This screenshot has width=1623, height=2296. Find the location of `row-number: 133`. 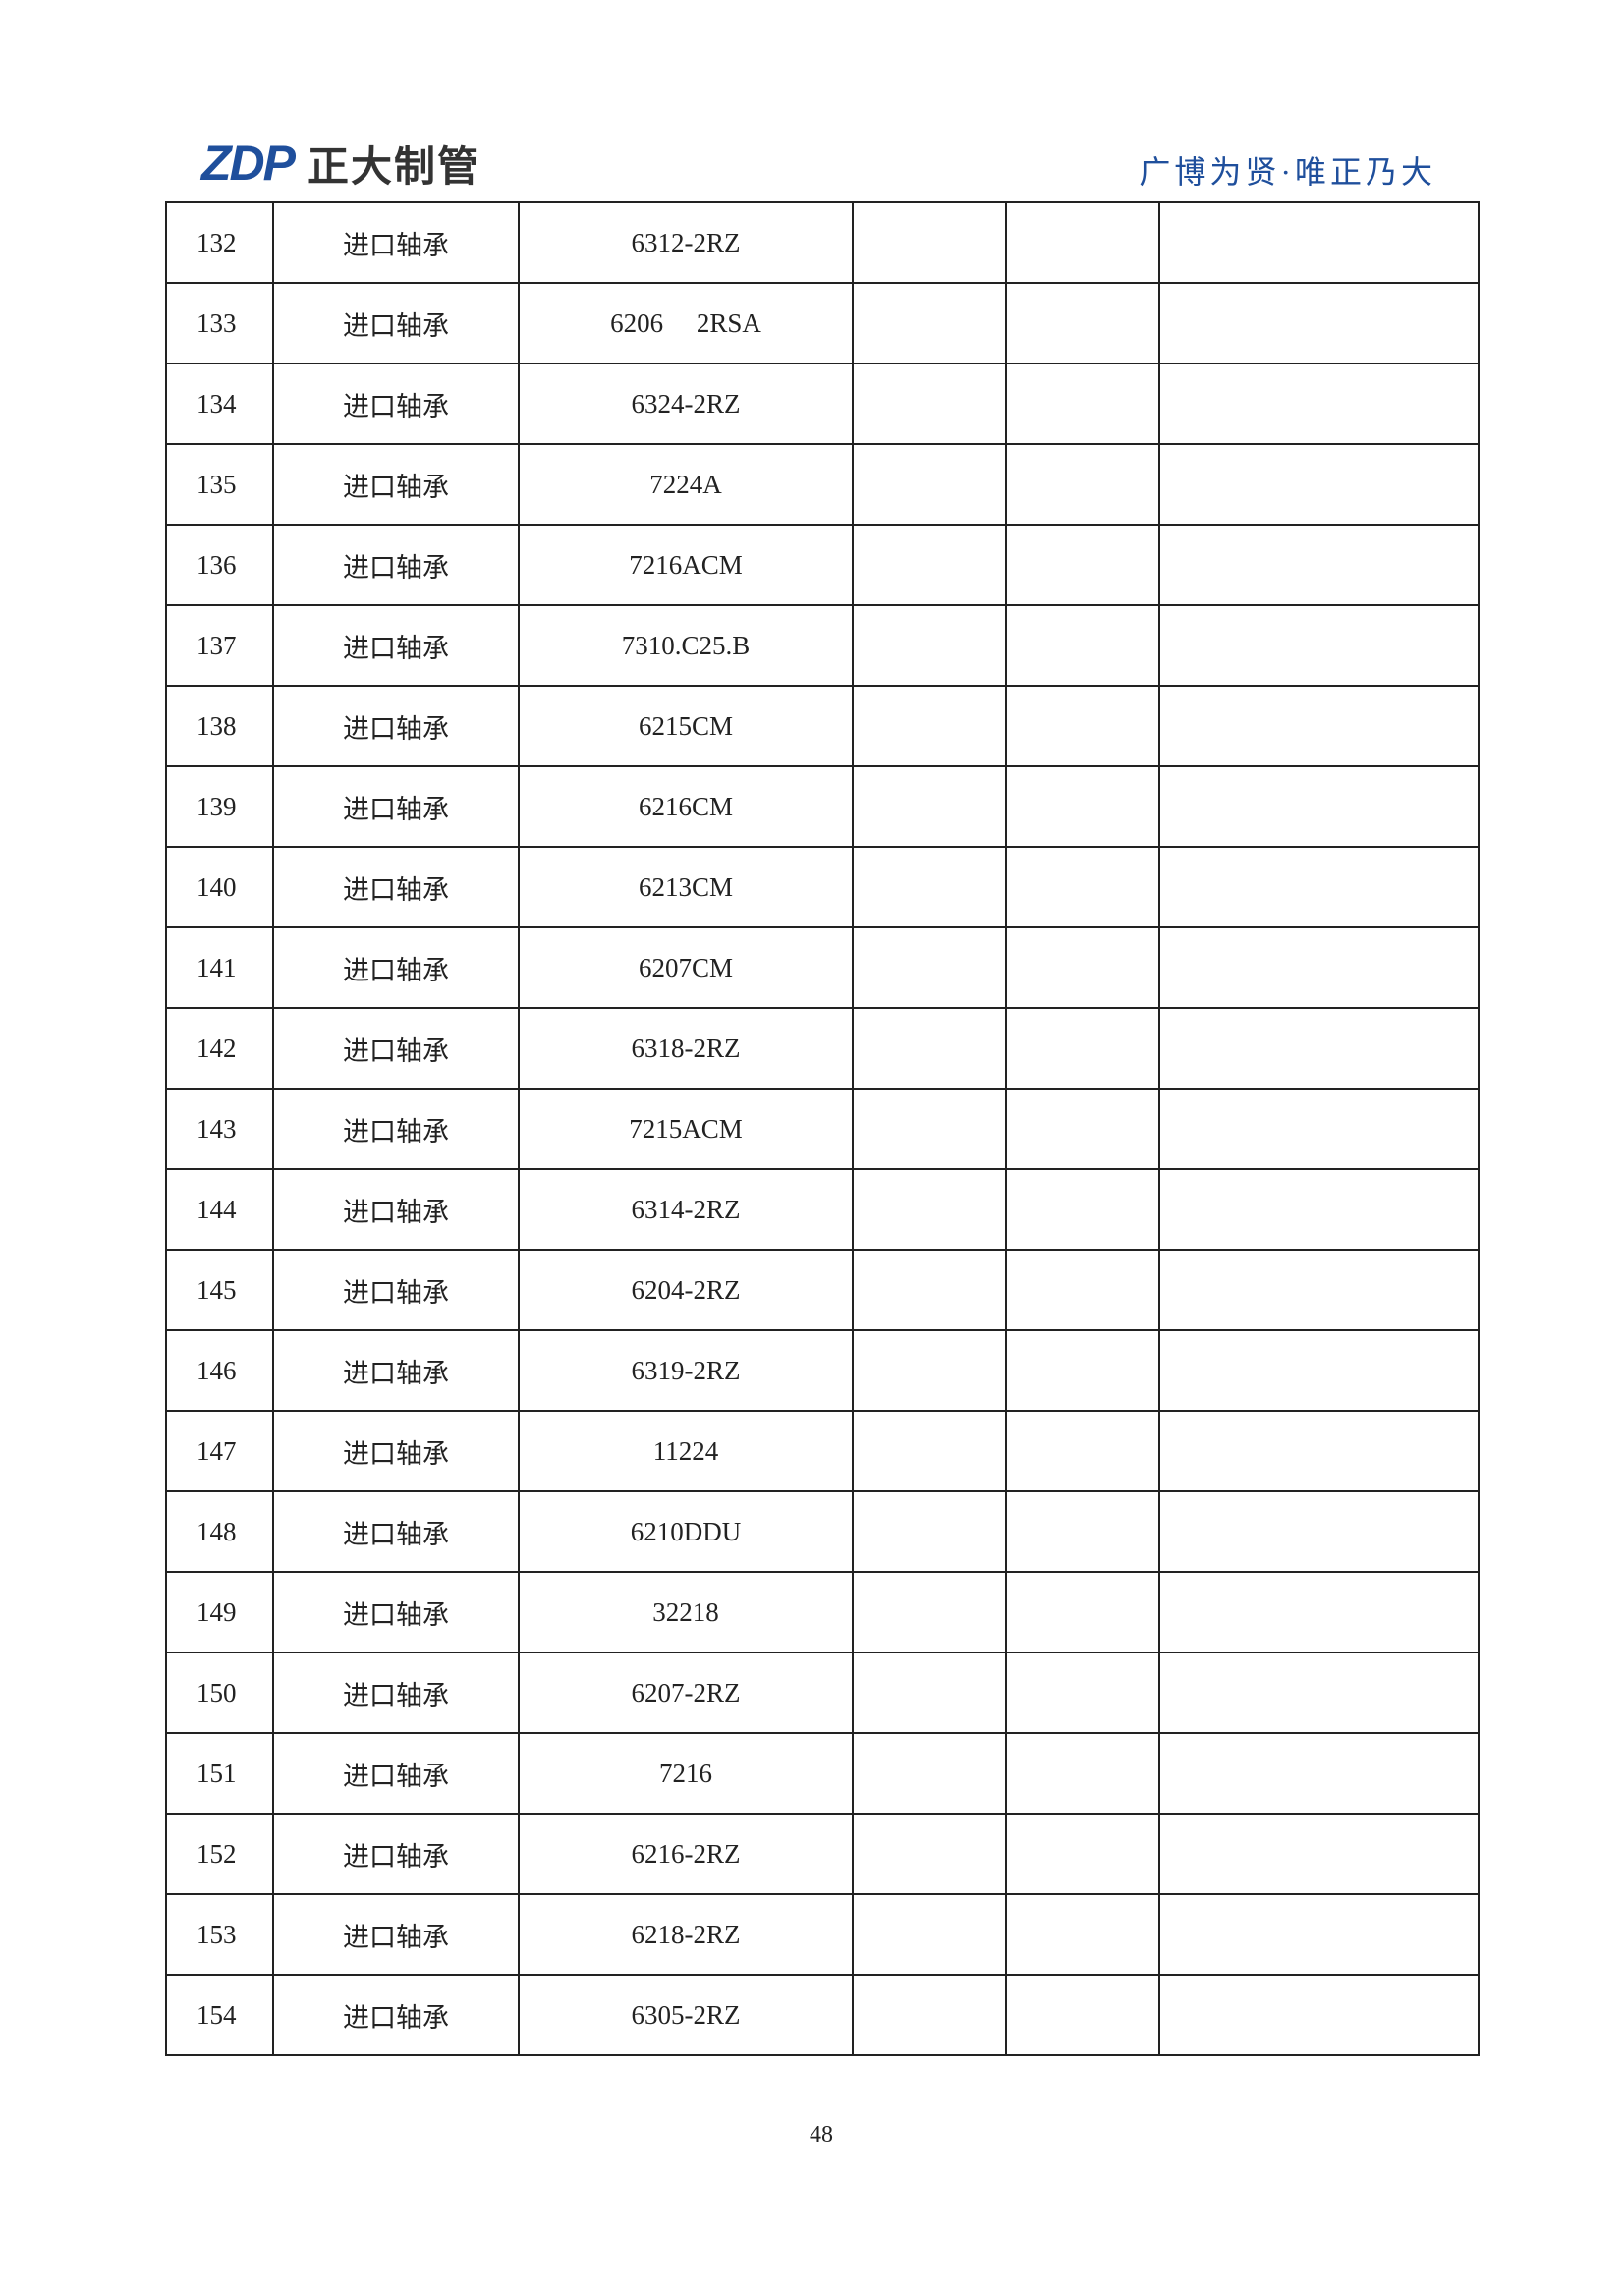

row-number: 133 is located at coordinates (219, 323).